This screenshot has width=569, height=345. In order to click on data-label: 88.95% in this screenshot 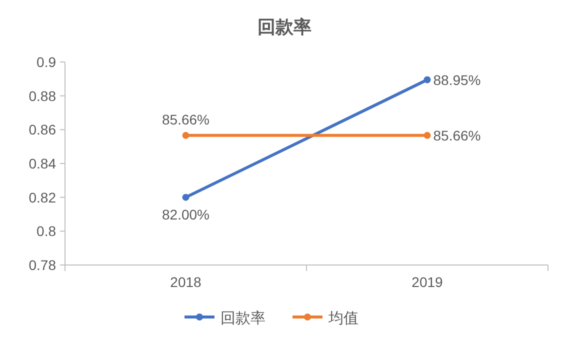, I will do `click(457, 80)`.